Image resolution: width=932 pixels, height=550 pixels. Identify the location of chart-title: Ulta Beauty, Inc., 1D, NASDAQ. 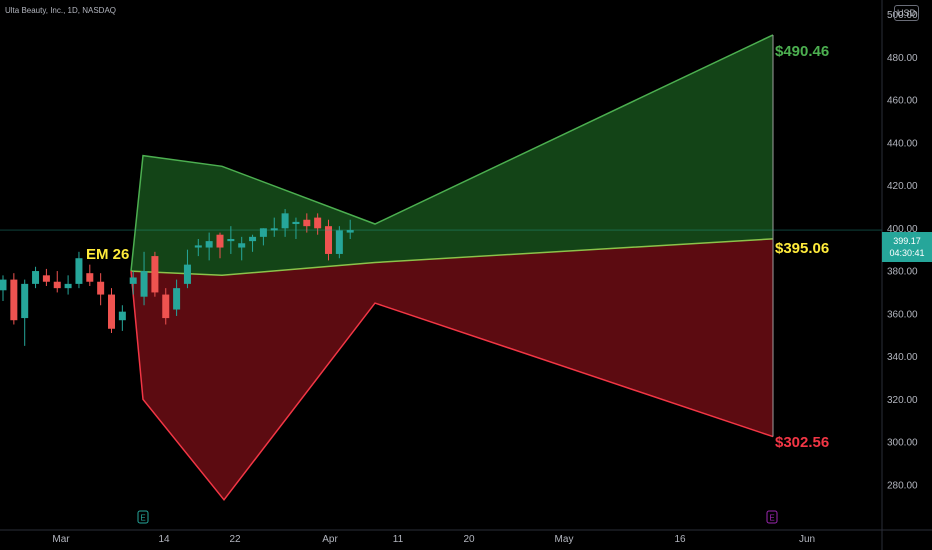
(61, 10).